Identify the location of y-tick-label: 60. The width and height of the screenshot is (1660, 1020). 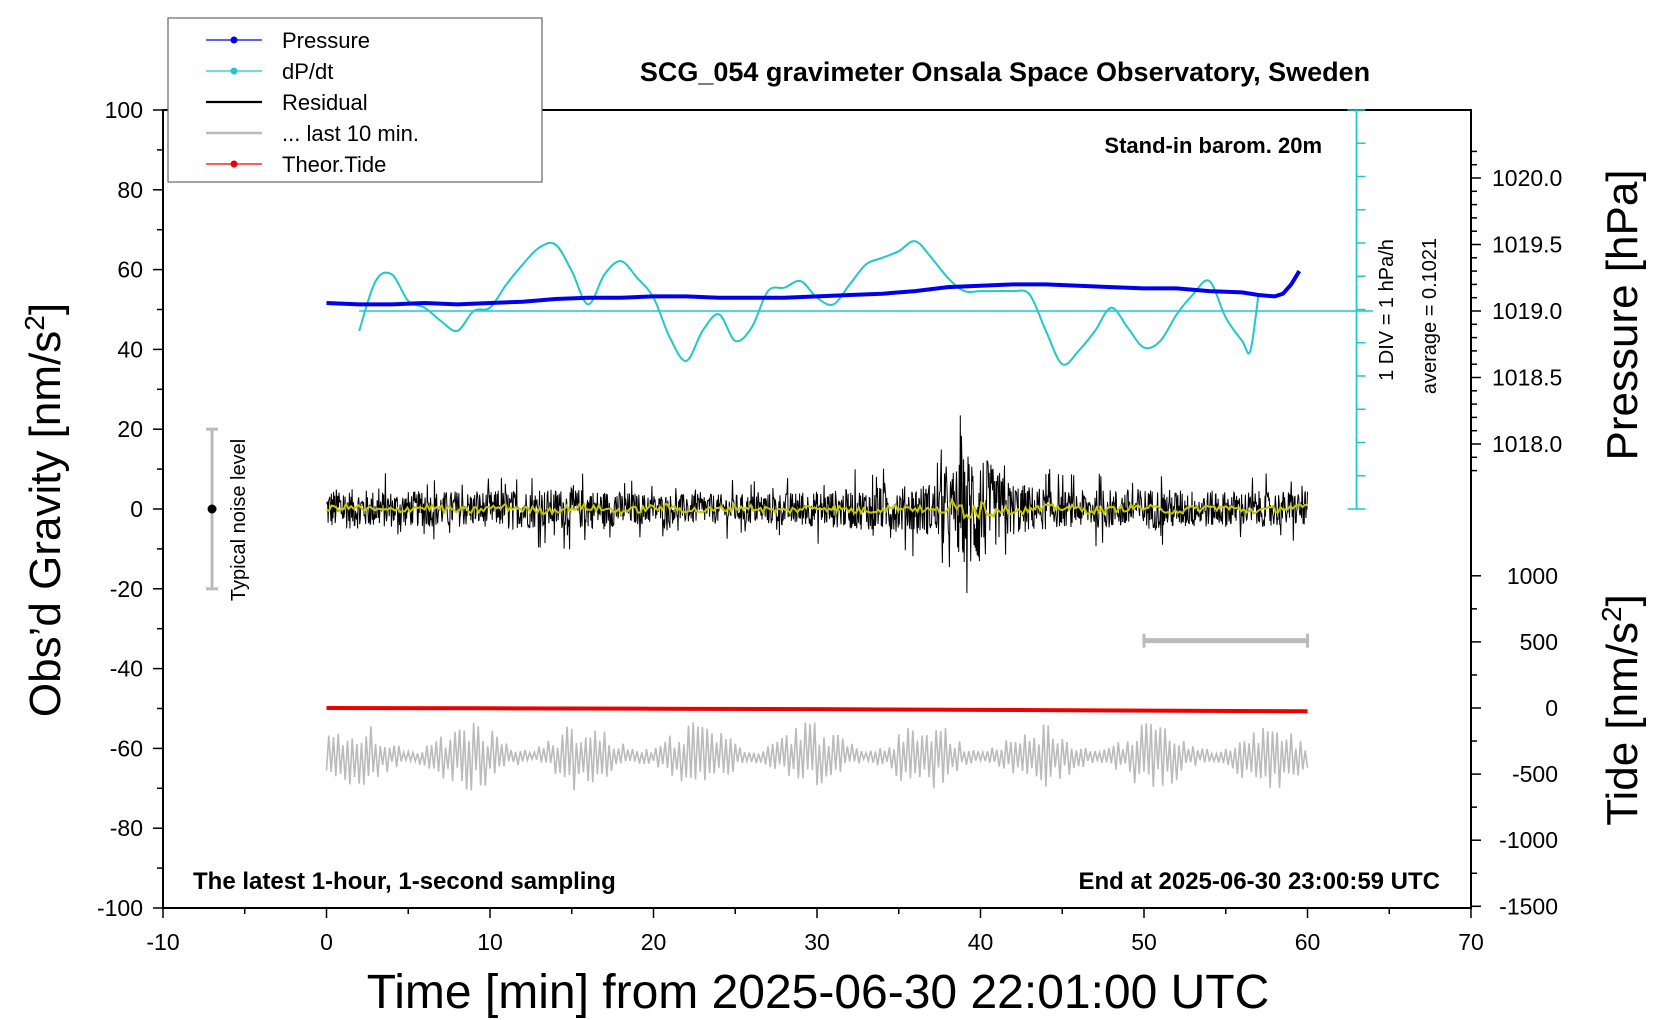
(130, 270).